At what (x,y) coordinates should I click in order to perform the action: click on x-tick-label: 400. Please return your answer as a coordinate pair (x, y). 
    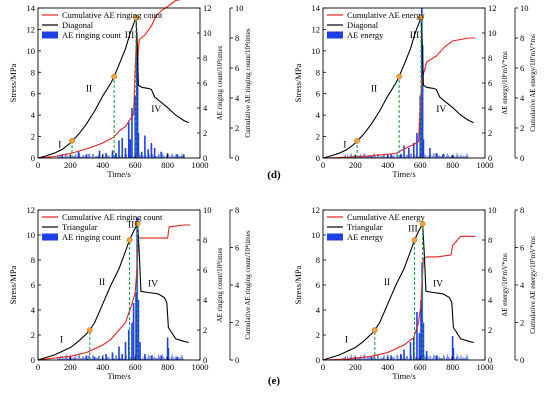
    Looking at the image, I should click on (102, 367).